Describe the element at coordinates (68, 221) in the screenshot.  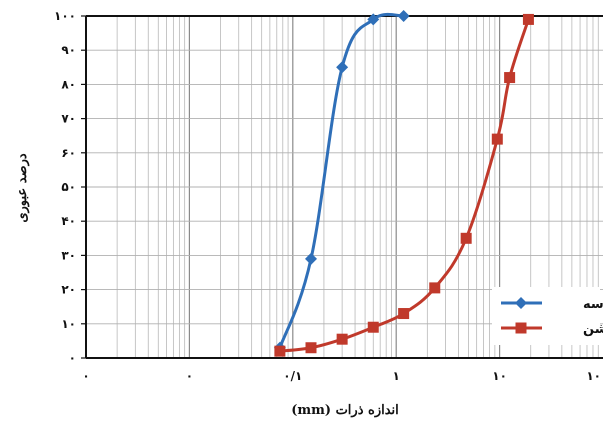
I see `y-tick-label: ۴۰` at that location.